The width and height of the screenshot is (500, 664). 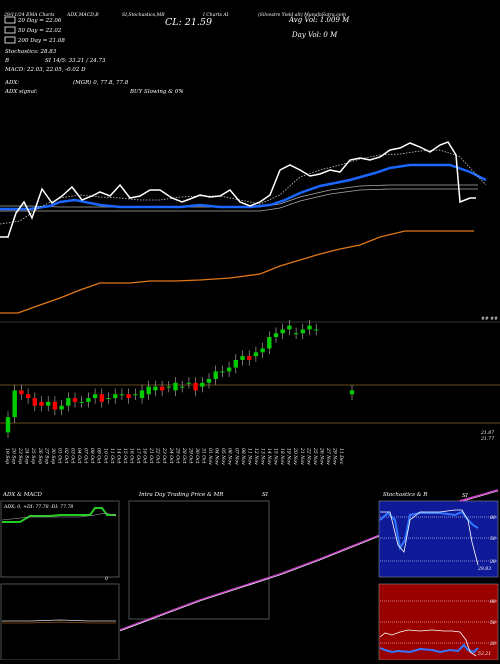 I want to click on macd-label: MACD: 22.03, 22.05, -0.02 D, so click(x=45, y=70).